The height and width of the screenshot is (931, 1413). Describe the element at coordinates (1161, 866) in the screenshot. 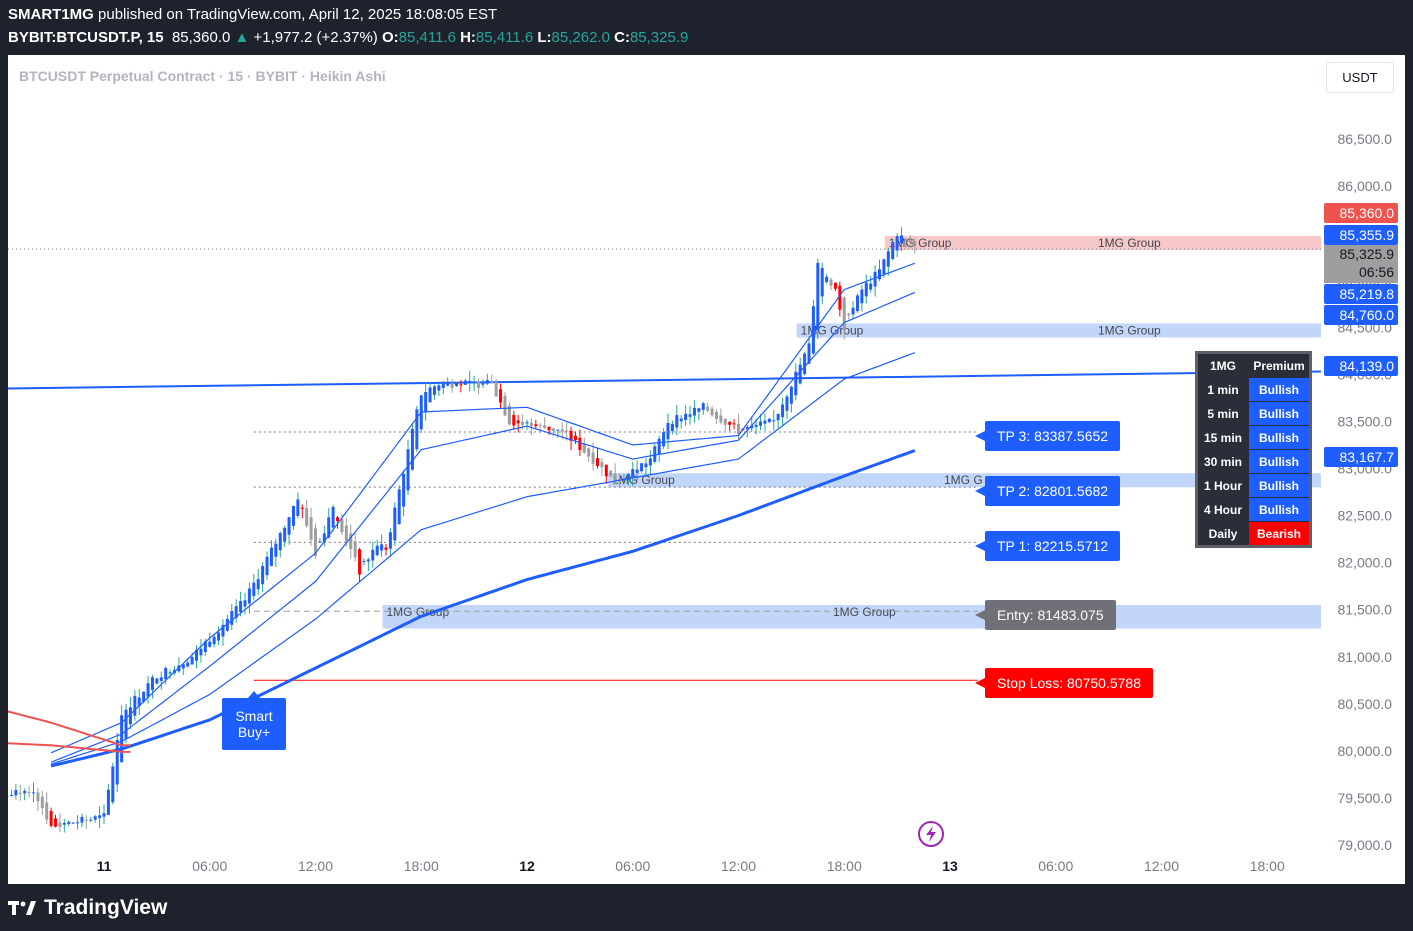

I see `x-tick-label: 12:00` at that location.